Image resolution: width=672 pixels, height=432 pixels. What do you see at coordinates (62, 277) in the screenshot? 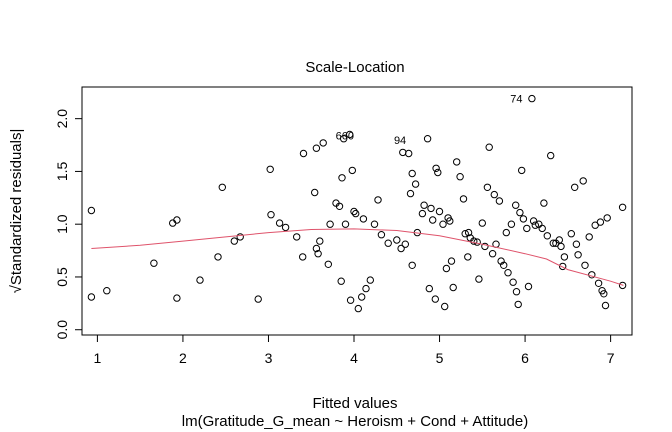
I see `y-tick-label: 0.5` at bounding box center [62, 277].